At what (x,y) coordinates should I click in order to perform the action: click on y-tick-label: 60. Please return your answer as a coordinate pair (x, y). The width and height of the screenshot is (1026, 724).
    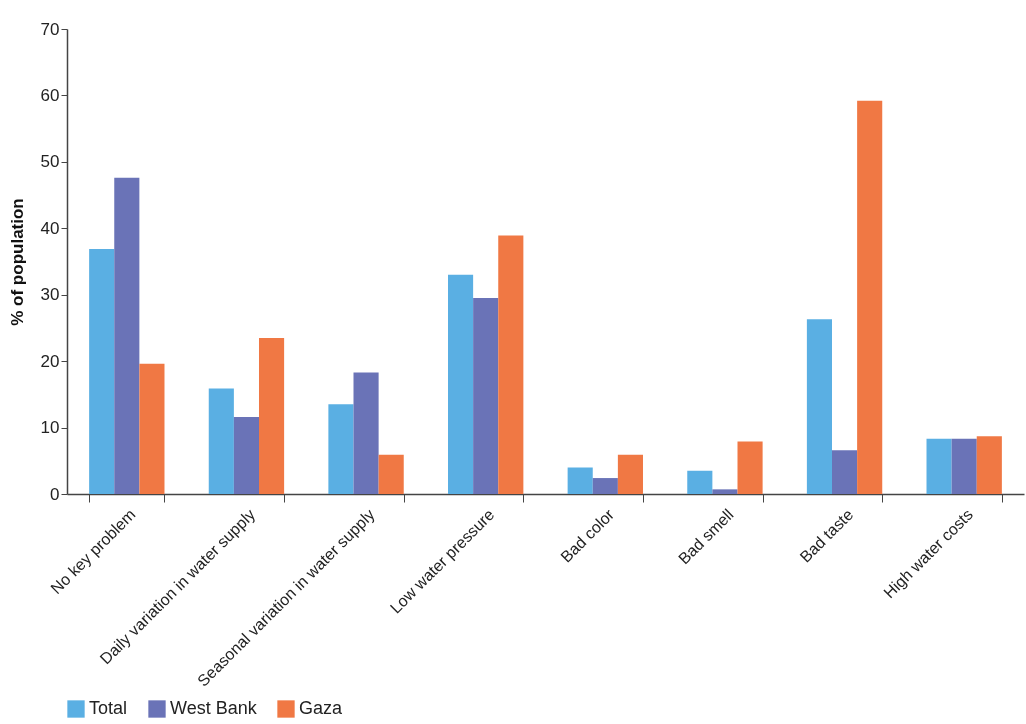
    Looking at the image, I should click on (50, 95).